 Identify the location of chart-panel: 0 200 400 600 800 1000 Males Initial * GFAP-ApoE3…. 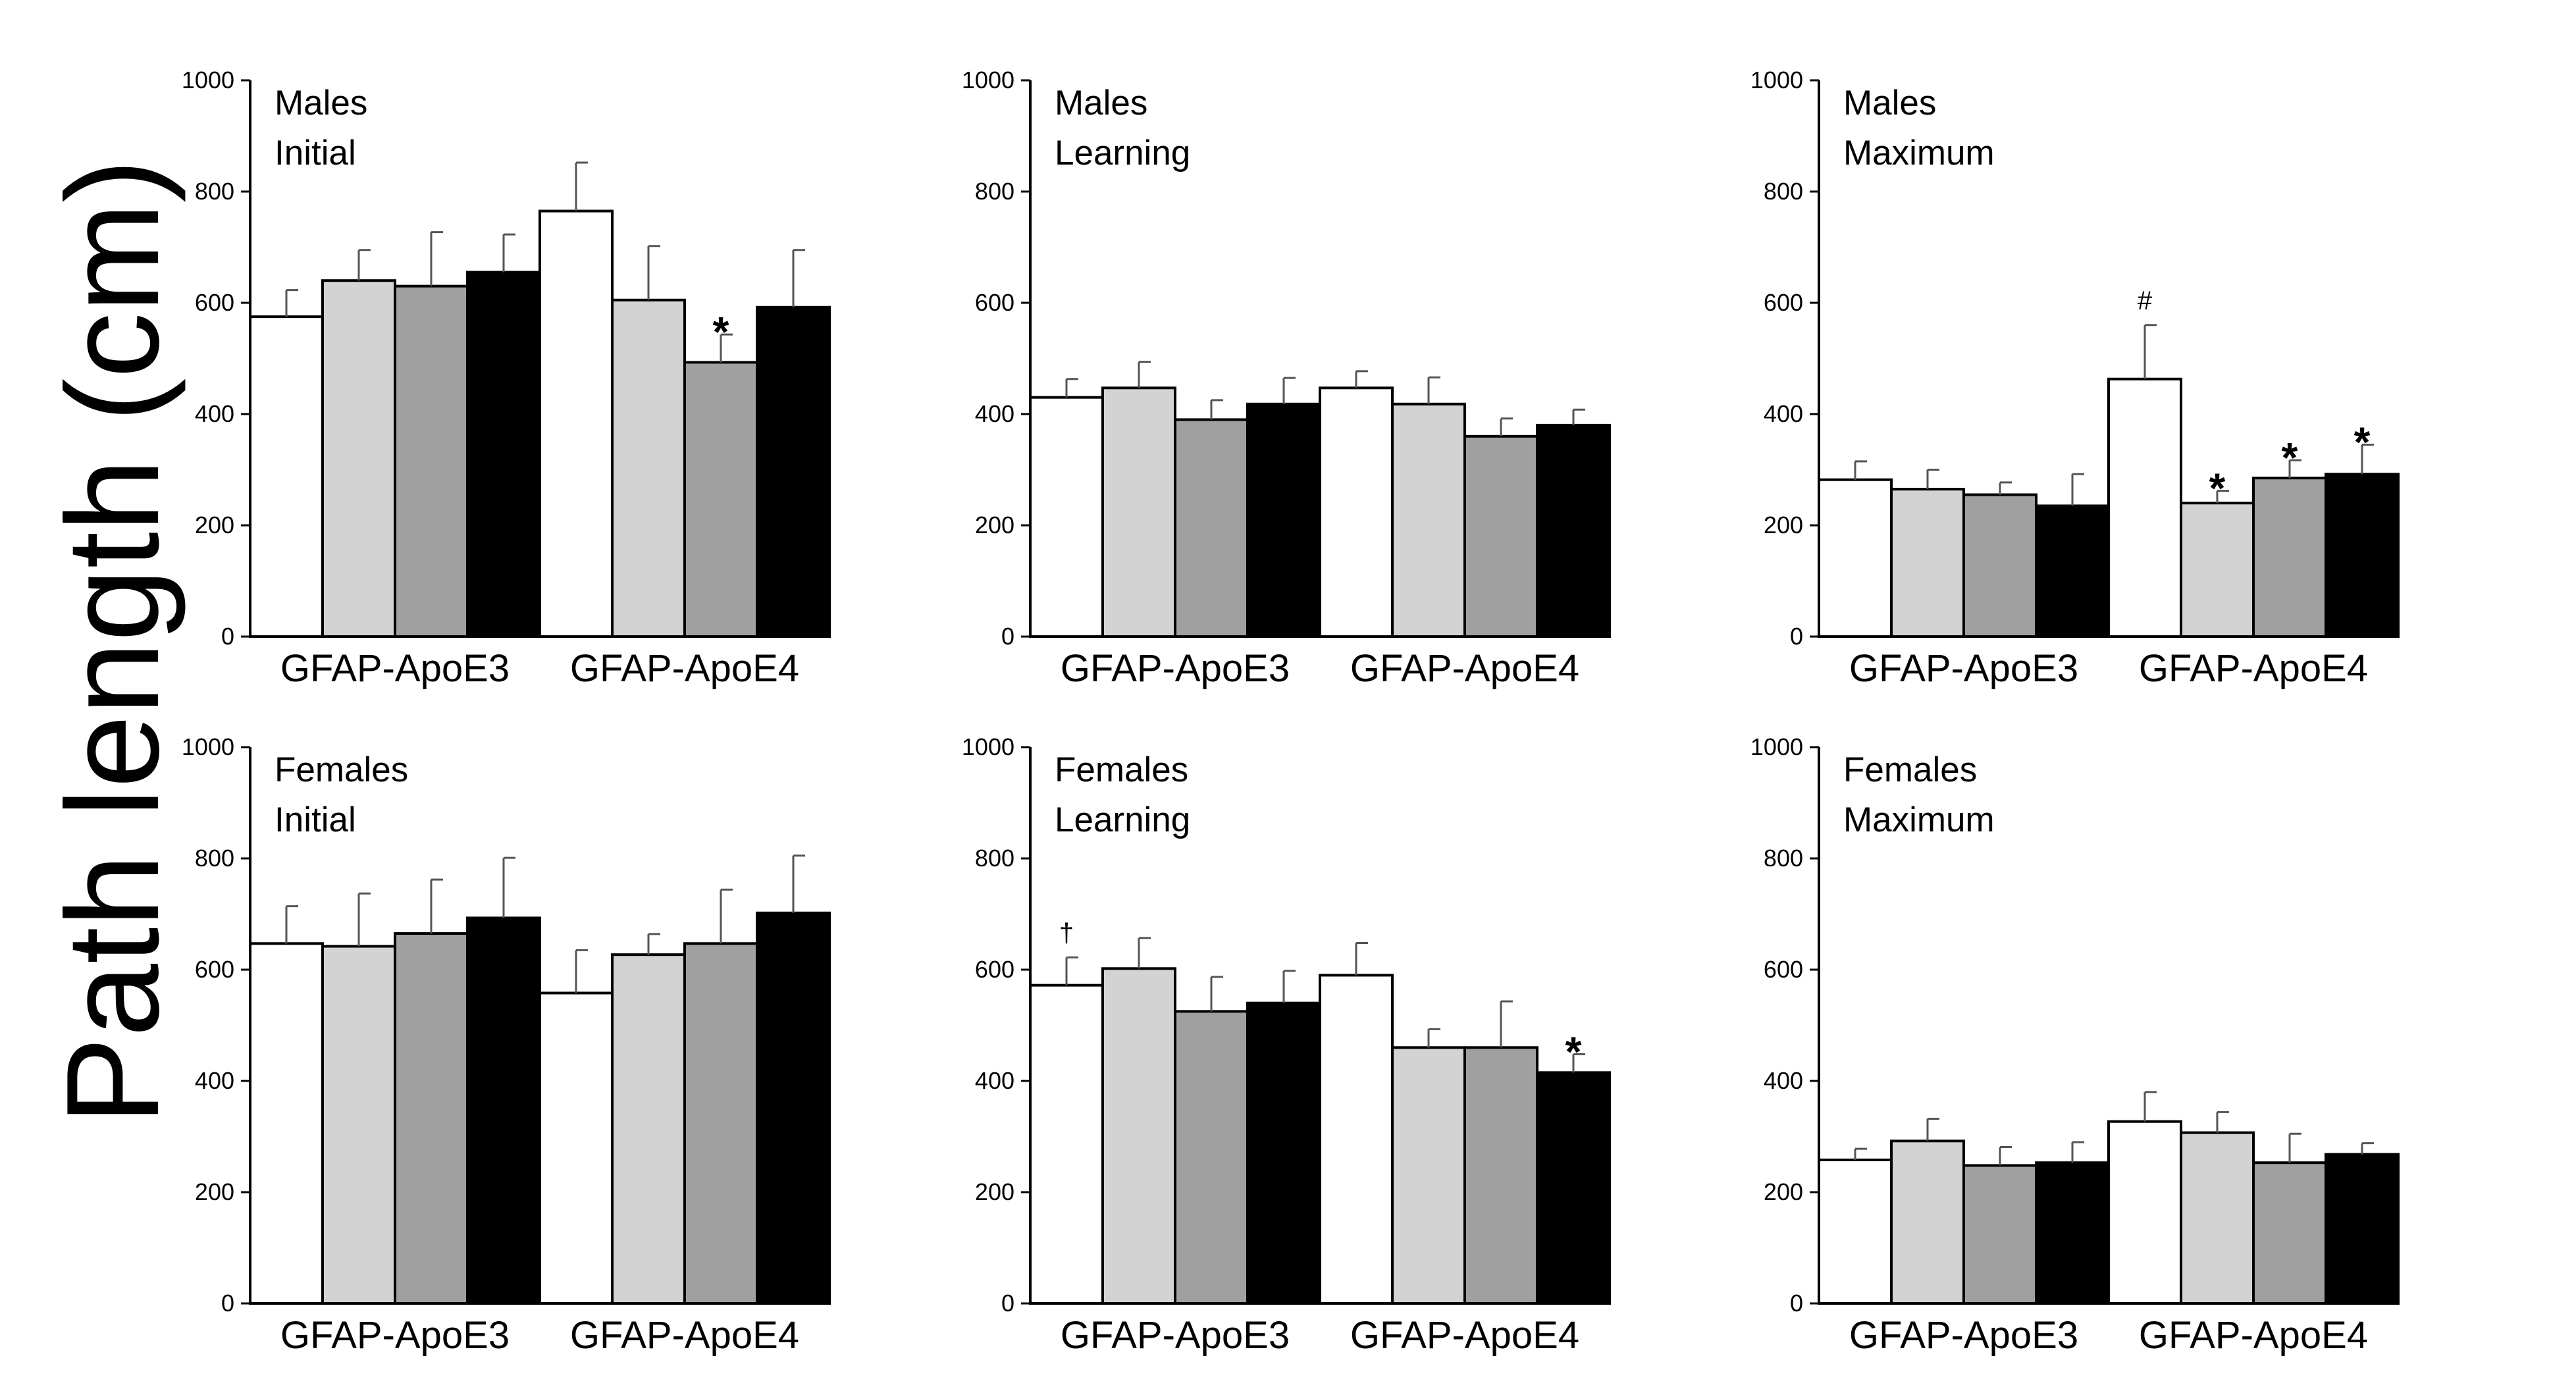
(506, 378).